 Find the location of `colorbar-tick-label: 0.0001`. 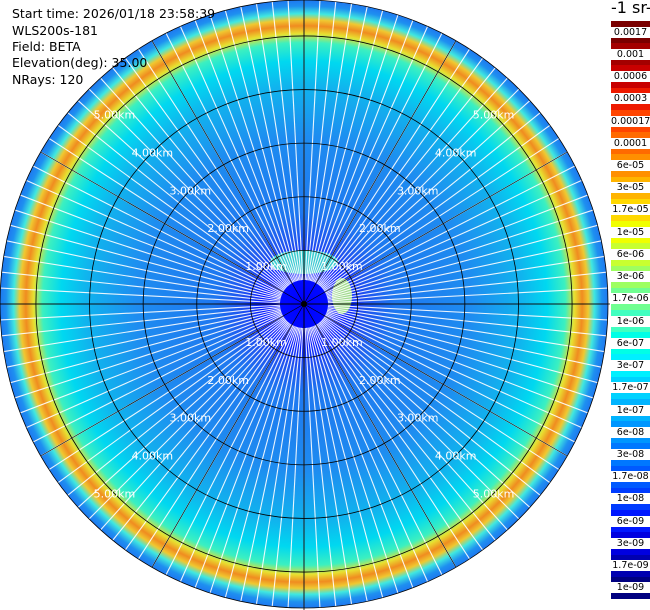

colorbar-tick-label: 0.0001 is located at coordinates (630, 143).